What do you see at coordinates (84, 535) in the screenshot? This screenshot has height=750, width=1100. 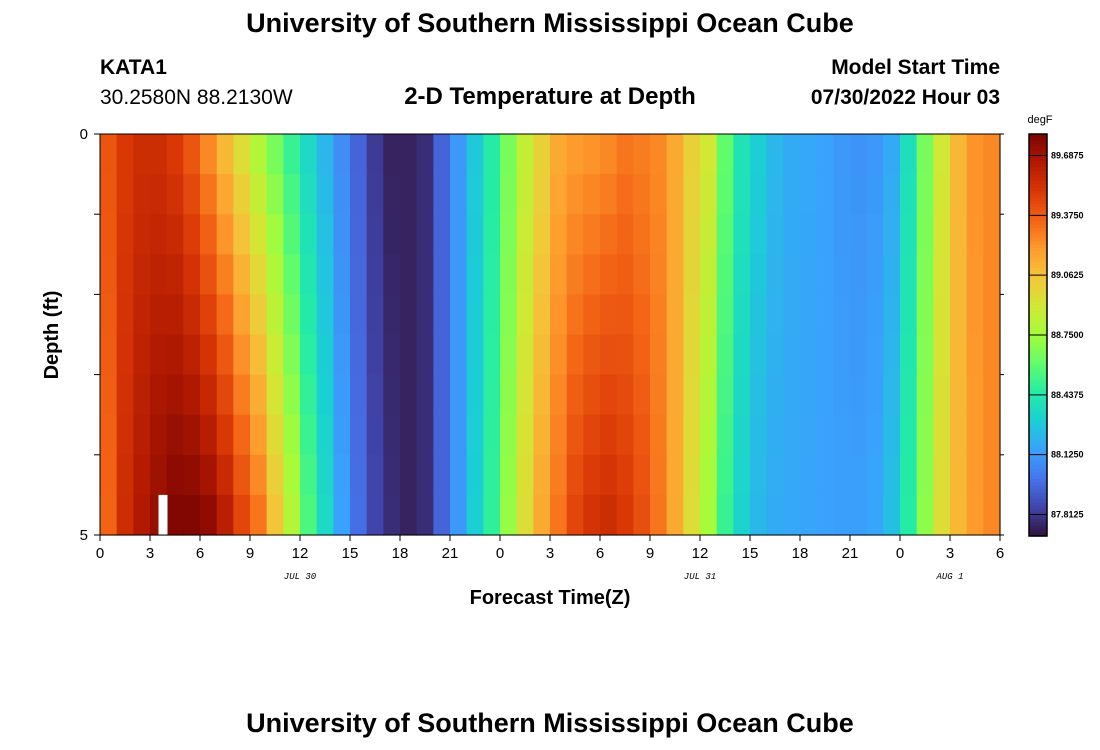 I see `y-tick-label: 5` at bounding box center [84, 535].